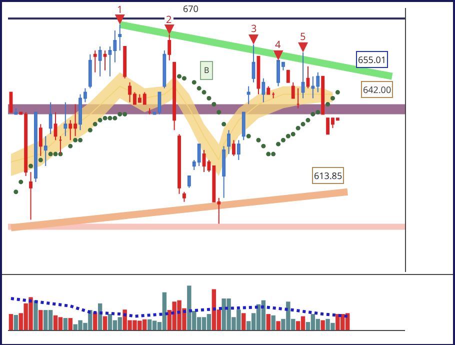 This screenshot has height=345, width=455. What do you see at coordinates (377, 89) in the screenshot?
I see `band-label: 642.00` at bounding box center [377, 89].